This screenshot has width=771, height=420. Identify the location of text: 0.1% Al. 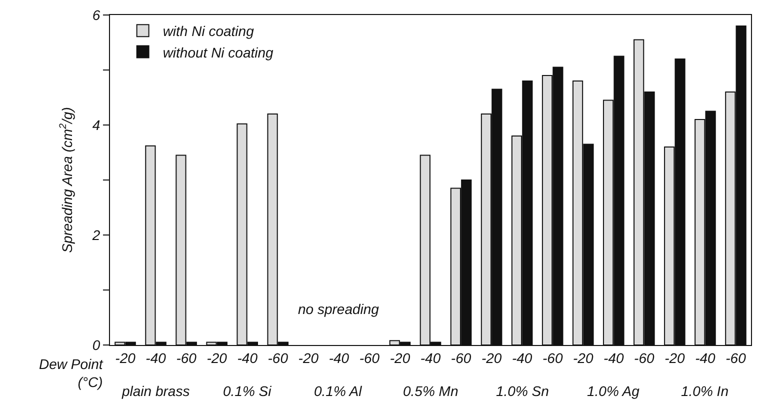
(338, 391).